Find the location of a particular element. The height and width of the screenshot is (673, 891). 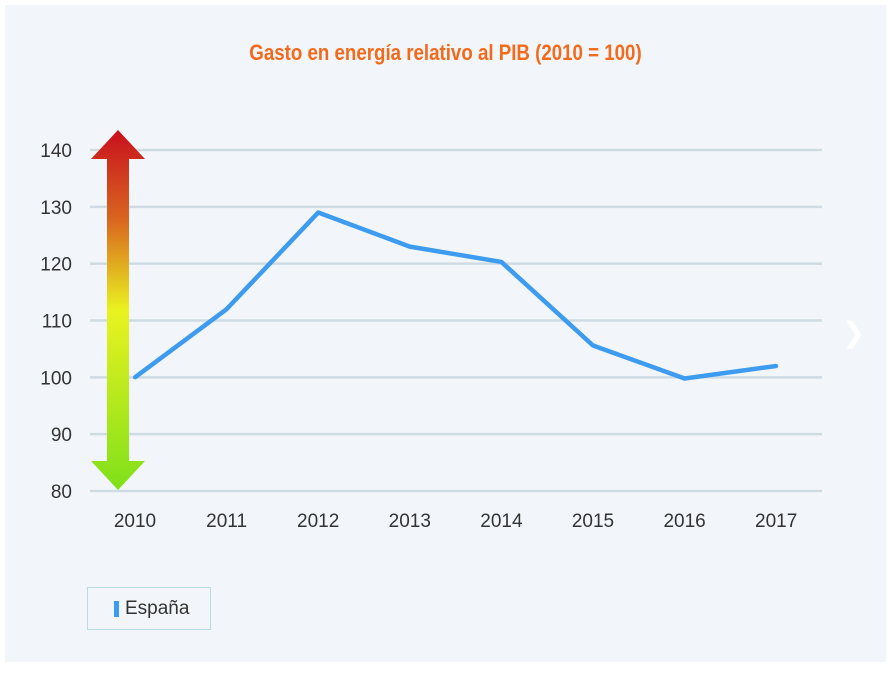

y-tick-label: 110 is located at coordinates (57, 322).